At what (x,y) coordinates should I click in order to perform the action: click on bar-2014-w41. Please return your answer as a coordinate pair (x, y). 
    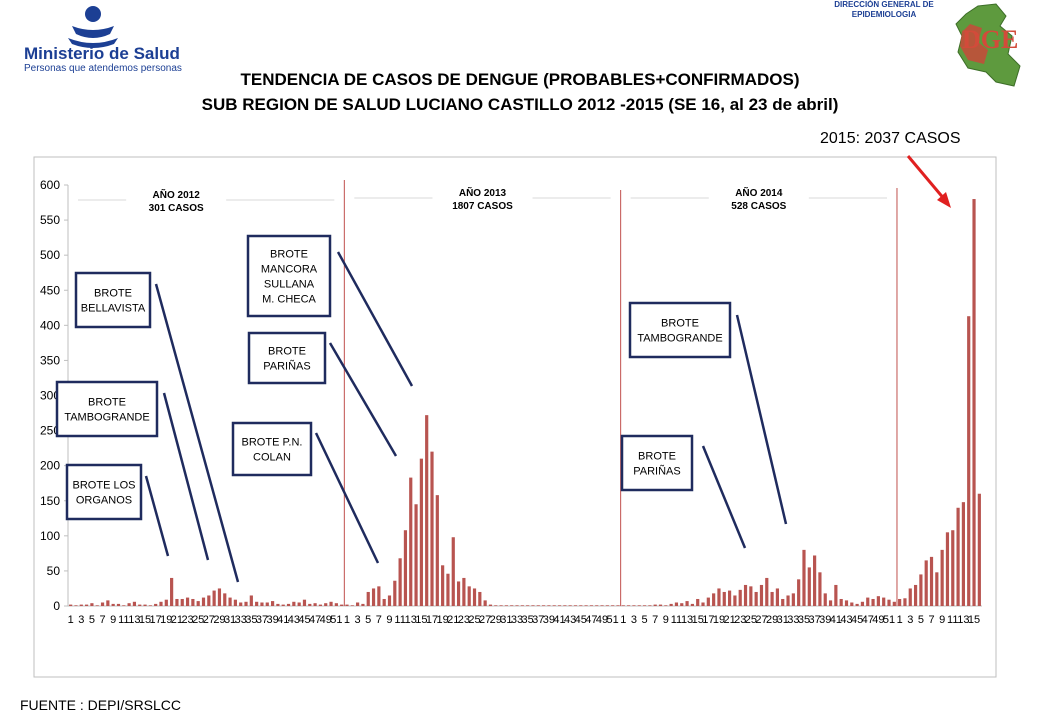
    Looking at the image, I should click on (836, 595).